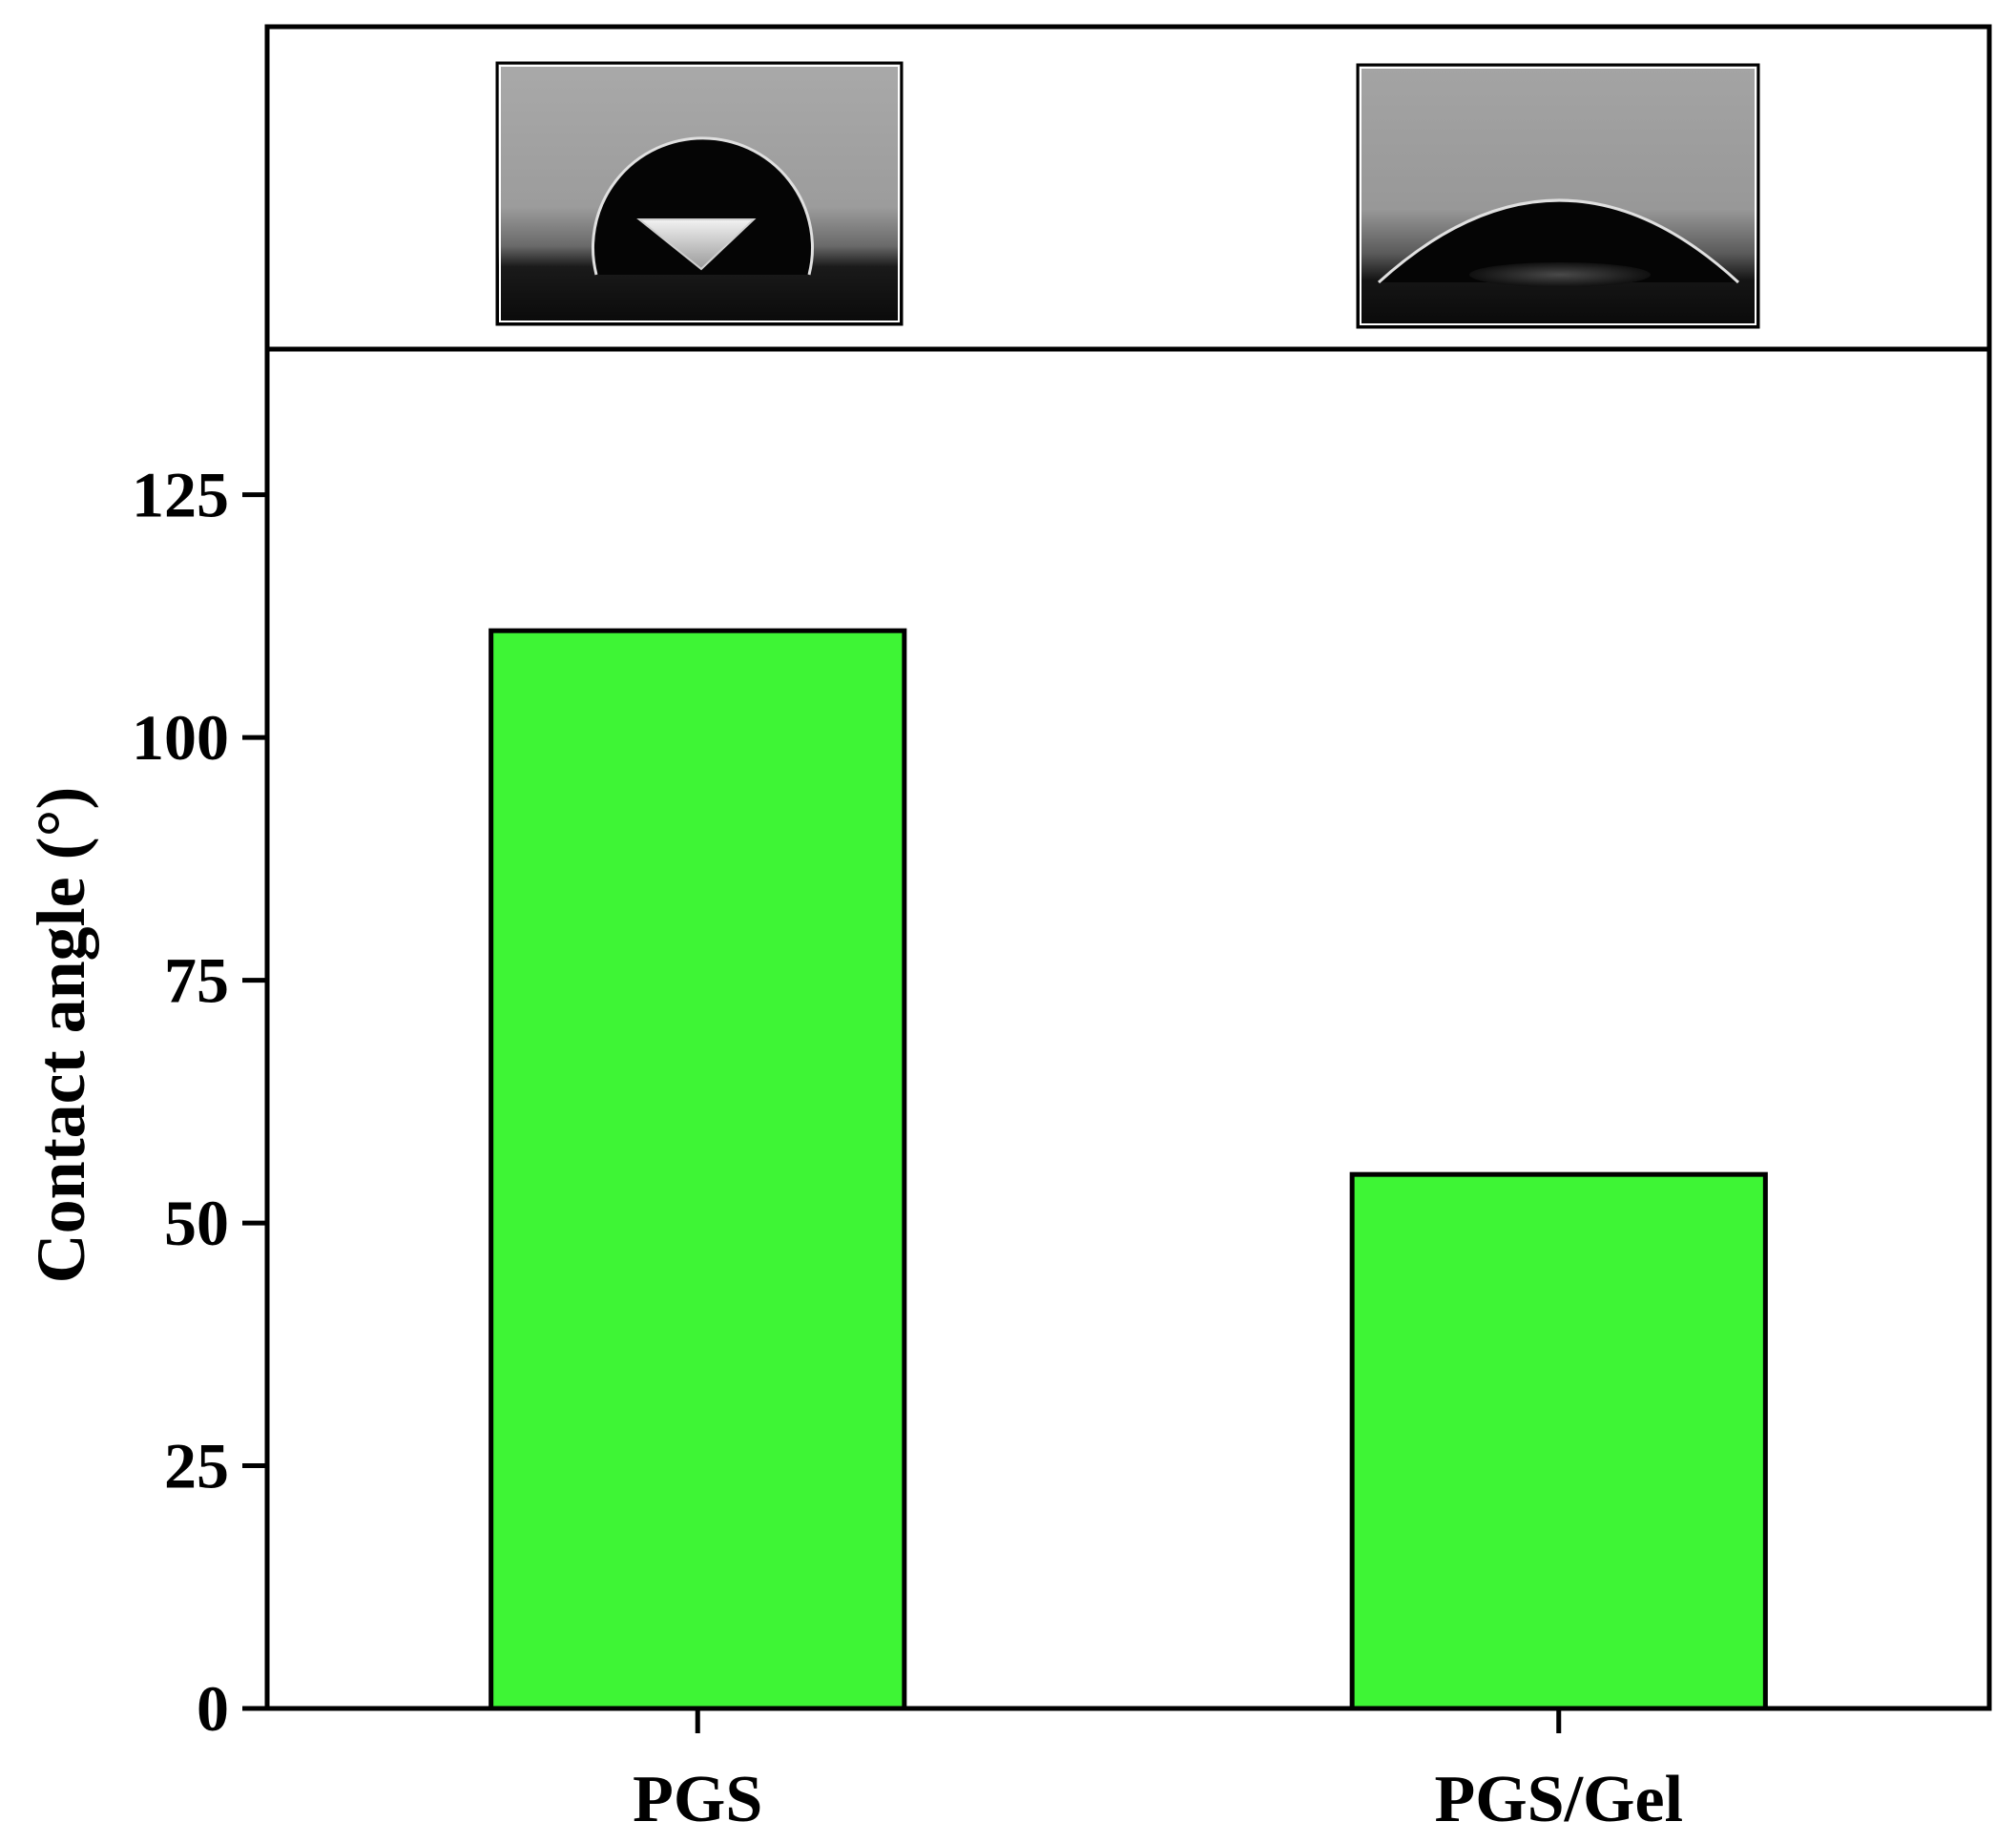 This screenshot has width=2016, height=1842. Describe the element at coordinates (196, 980) in the screenshot. I see `y-tick-label: 75` at that location.